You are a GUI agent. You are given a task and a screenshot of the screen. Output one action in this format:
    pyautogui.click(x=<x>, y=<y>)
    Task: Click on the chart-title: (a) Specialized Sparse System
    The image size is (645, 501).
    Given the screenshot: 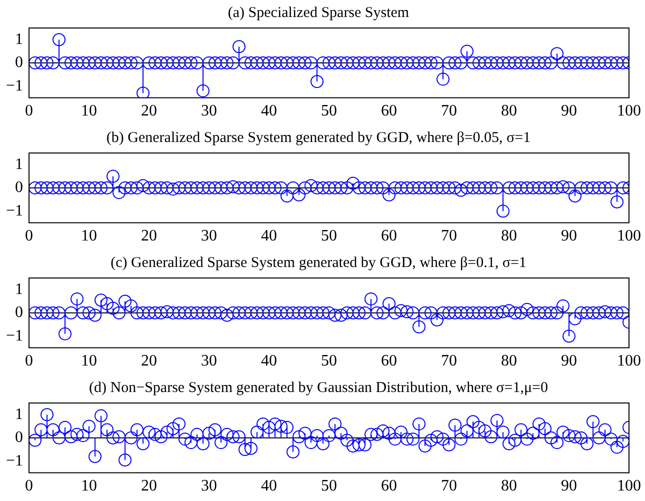 What is the action you would take?
    pyautogui.click(x=319, y=12)
    